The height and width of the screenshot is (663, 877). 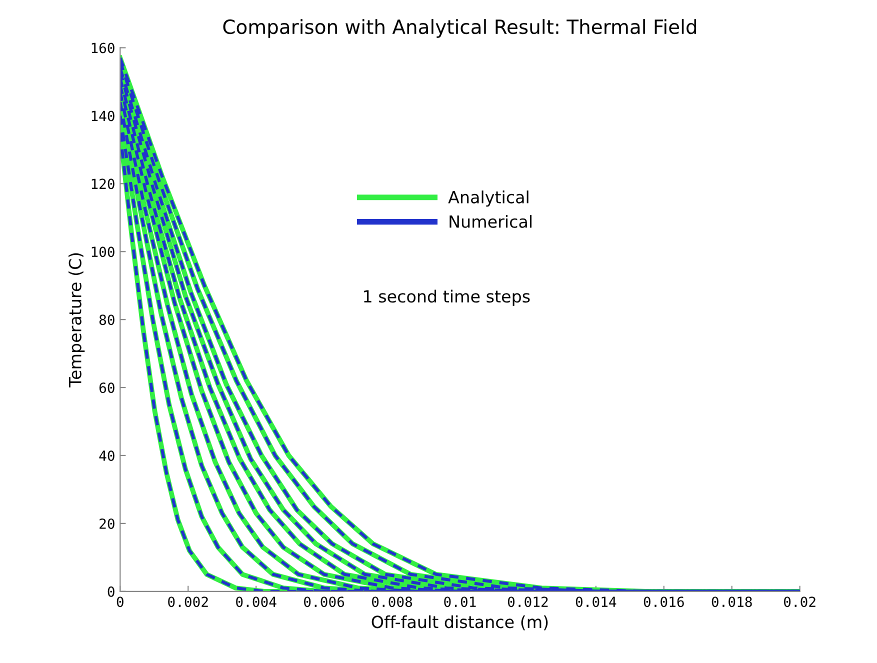 What do you see at coordinates (528, 602) in the screenshot?
I see `x-tick-label: 0.012` at bounding box center [528, 602].